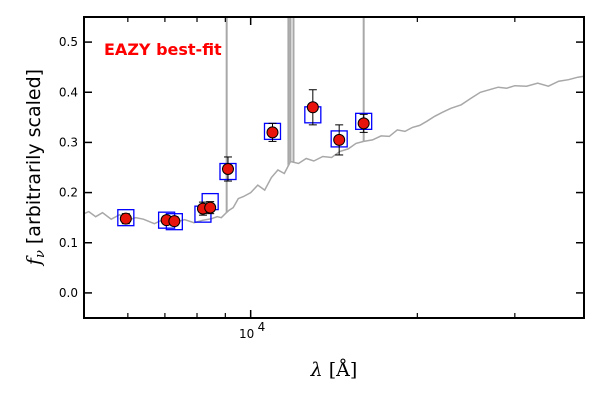  What do you see at coordinates (246, 334) in the screenshot?
I see `x-tick-label-0: 10` at bounding box center [246, 334].